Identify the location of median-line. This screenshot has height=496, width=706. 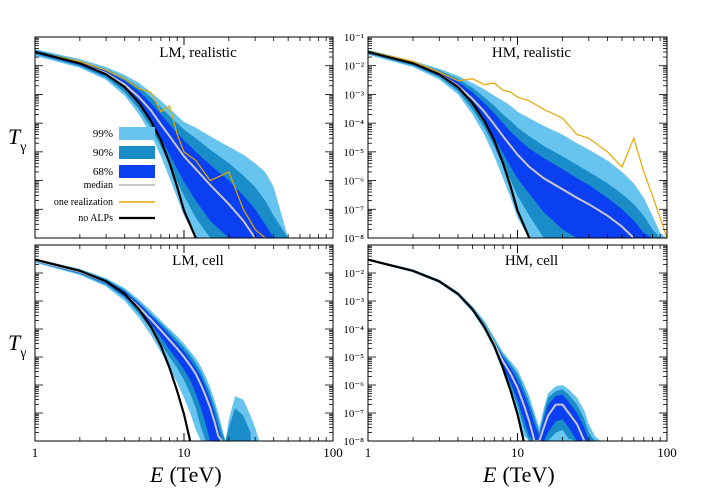
(145, 144).